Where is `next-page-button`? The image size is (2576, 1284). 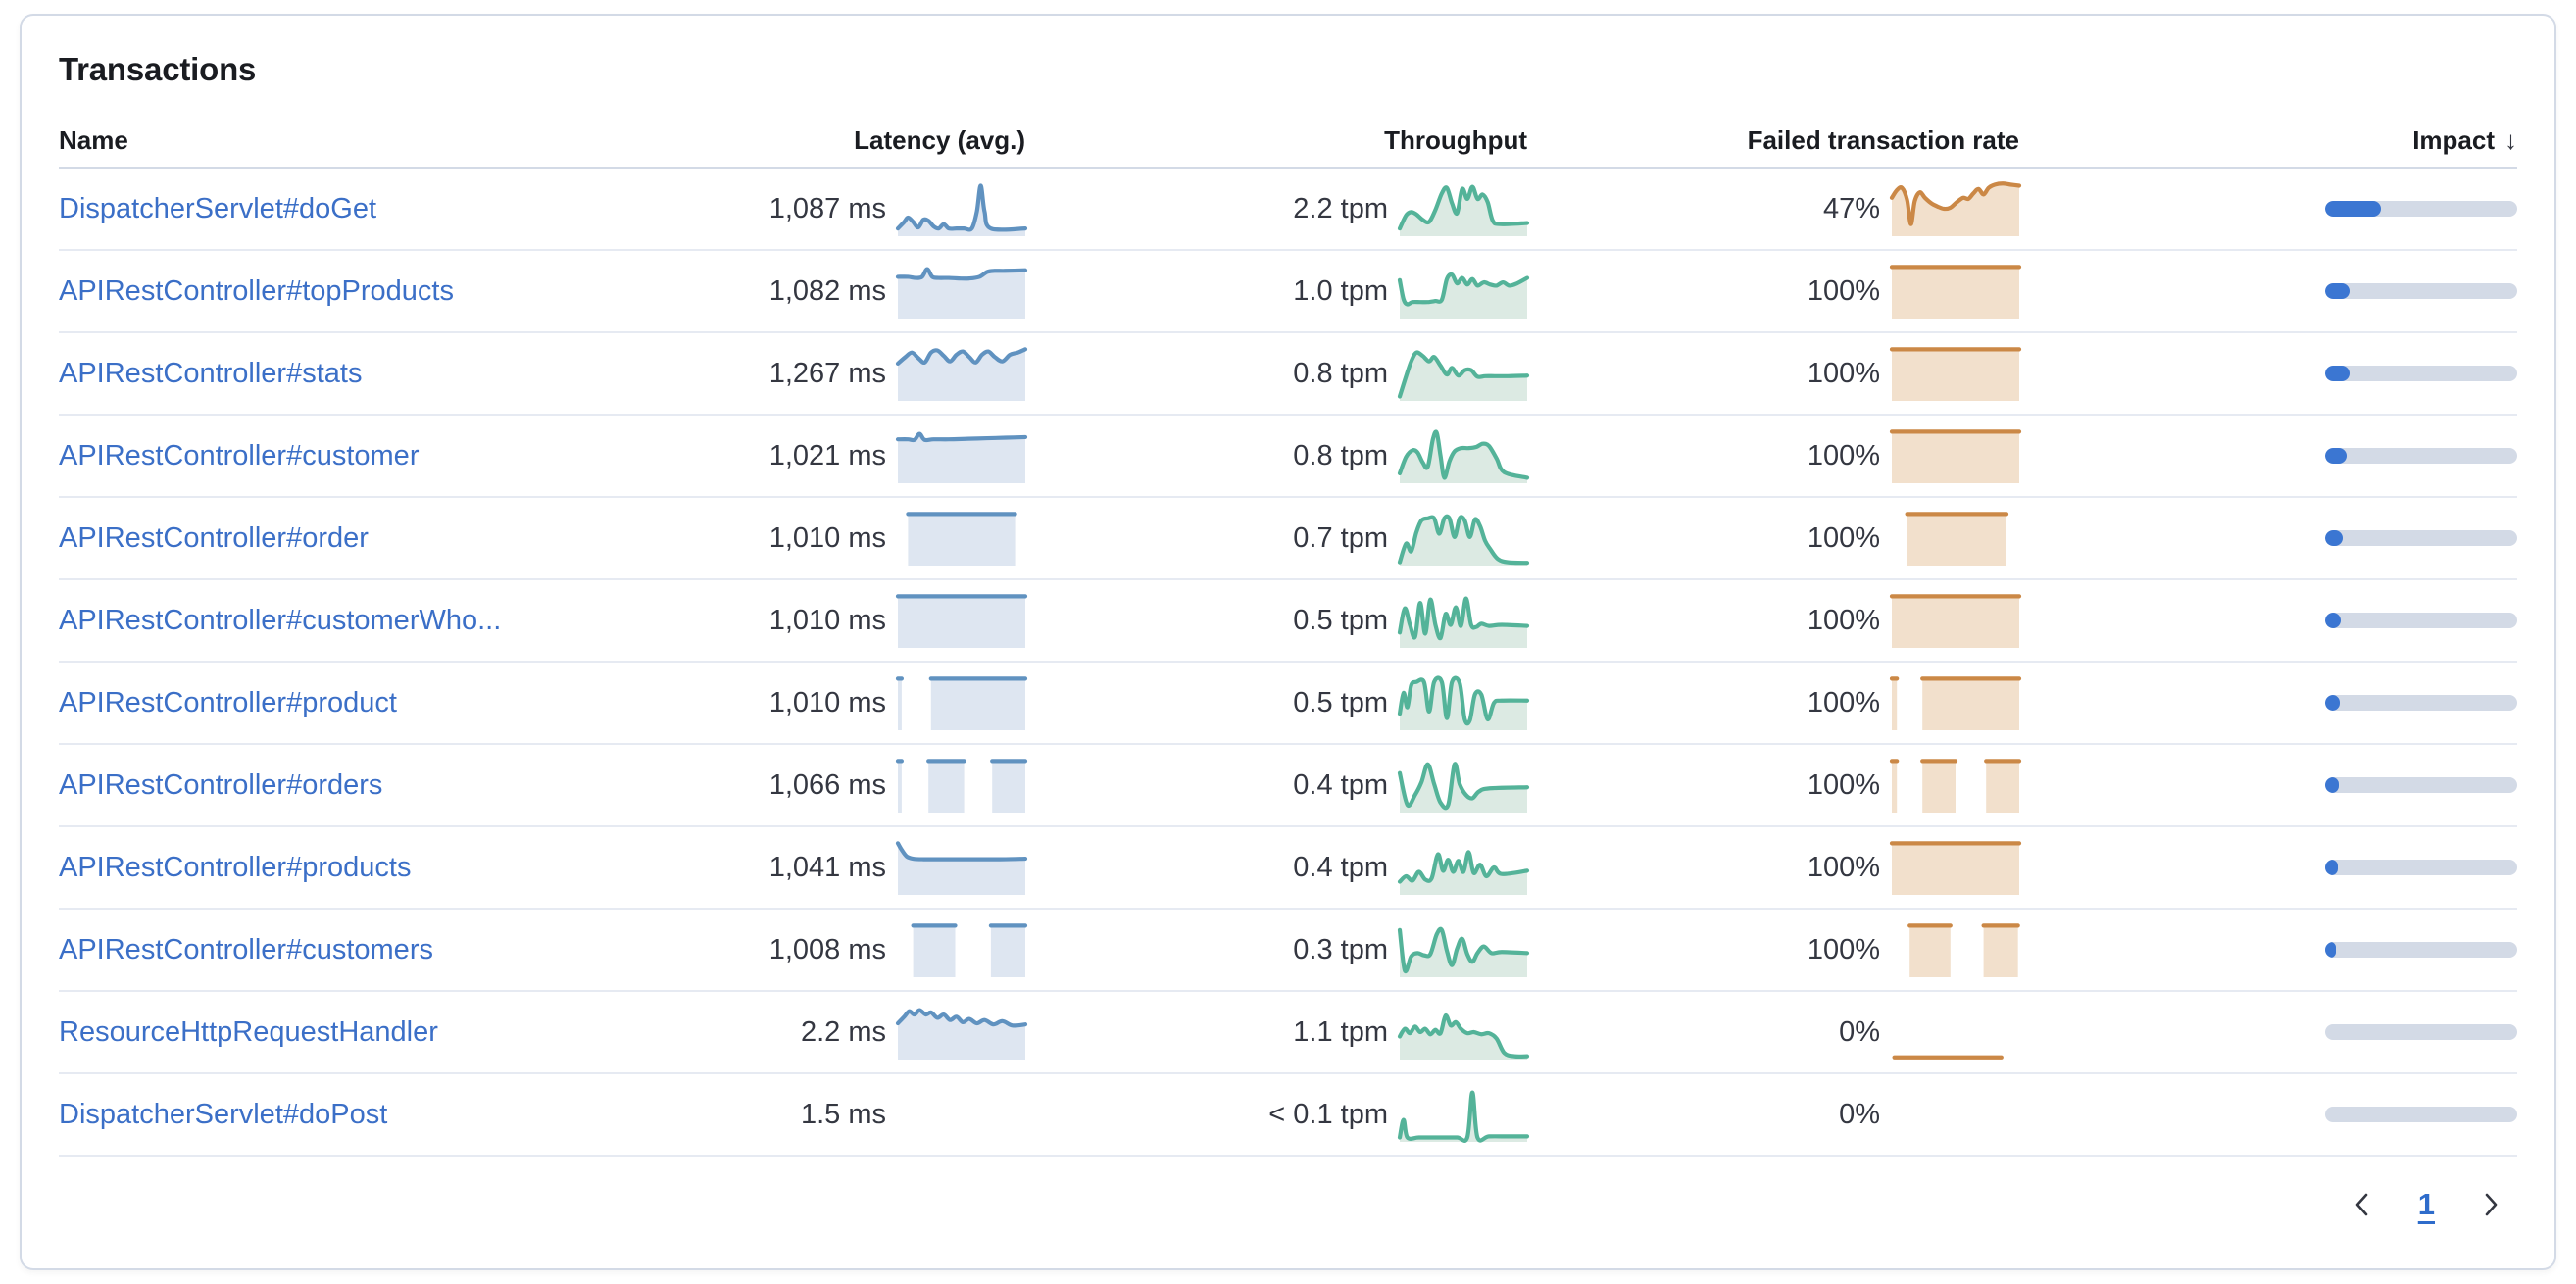
next-page-button is located at coordinates (2490, 1204).